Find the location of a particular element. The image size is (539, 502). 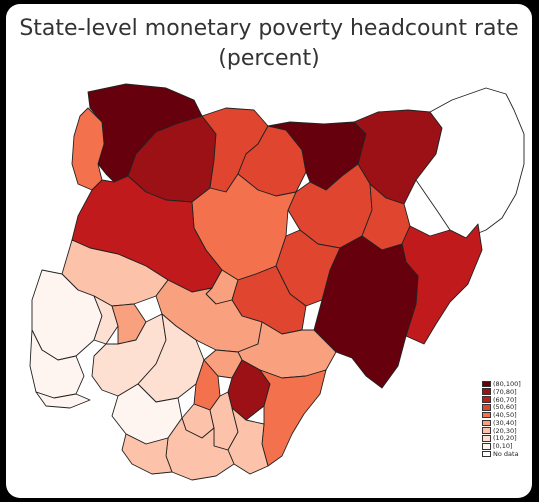

legend-item: (70,80] is located at coordinates (501, 392).